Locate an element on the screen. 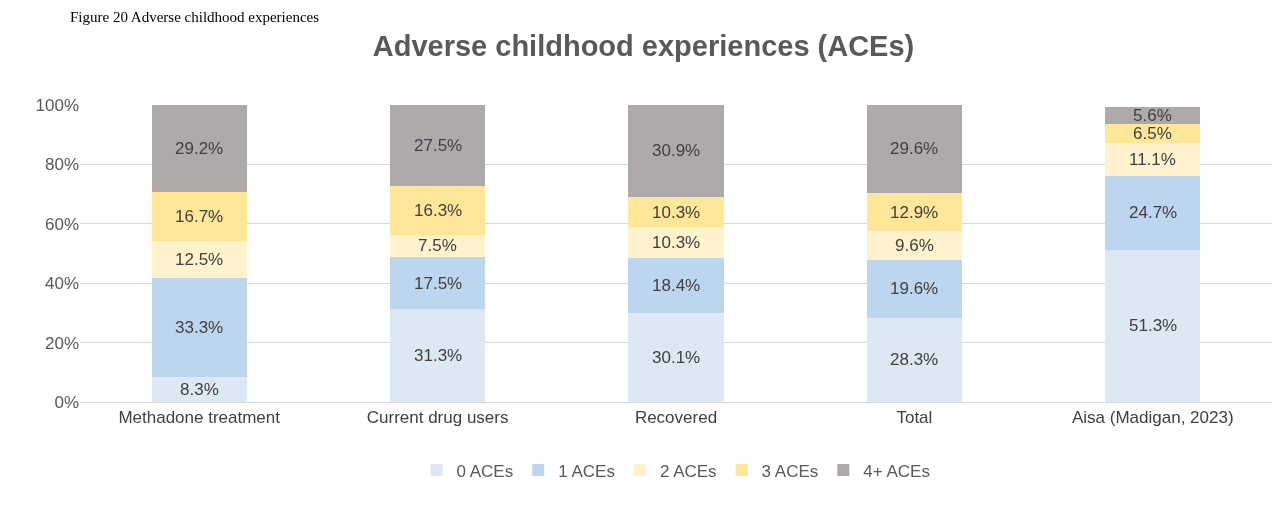 The width and height of the screenshot is (1287, 512). data-label: 19.6% is located at coordinates (914, 288).